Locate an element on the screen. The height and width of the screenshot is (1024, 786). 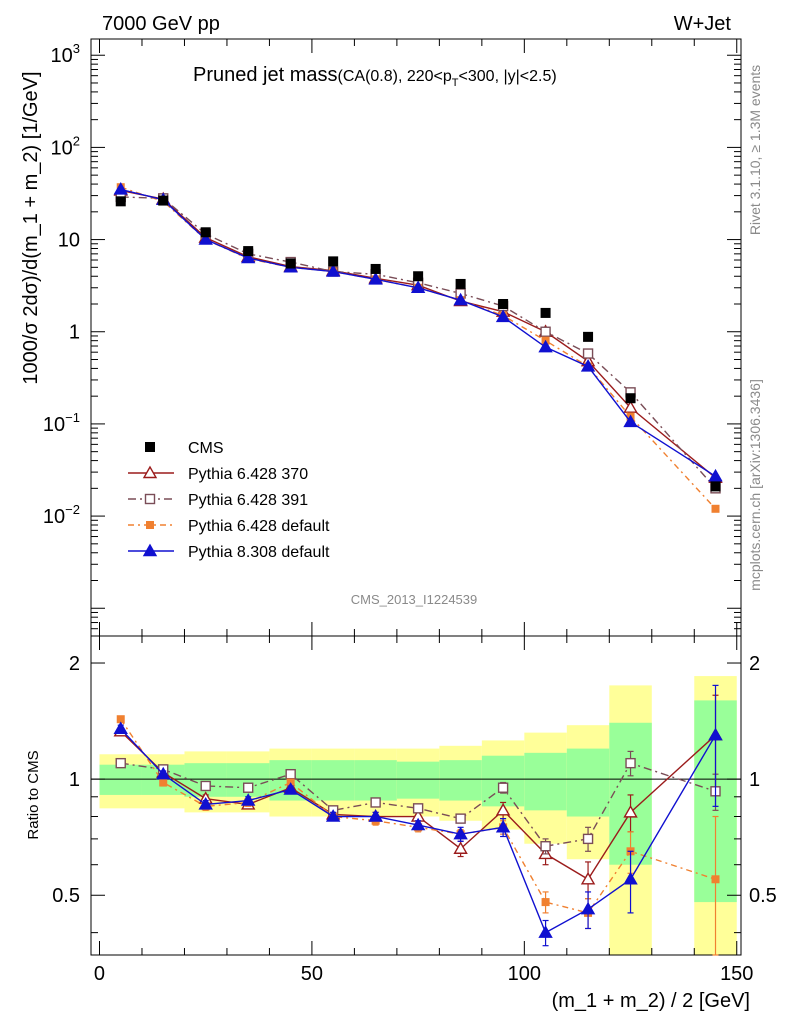
x-tick-label: 100 is located at coordinates (524, 974).